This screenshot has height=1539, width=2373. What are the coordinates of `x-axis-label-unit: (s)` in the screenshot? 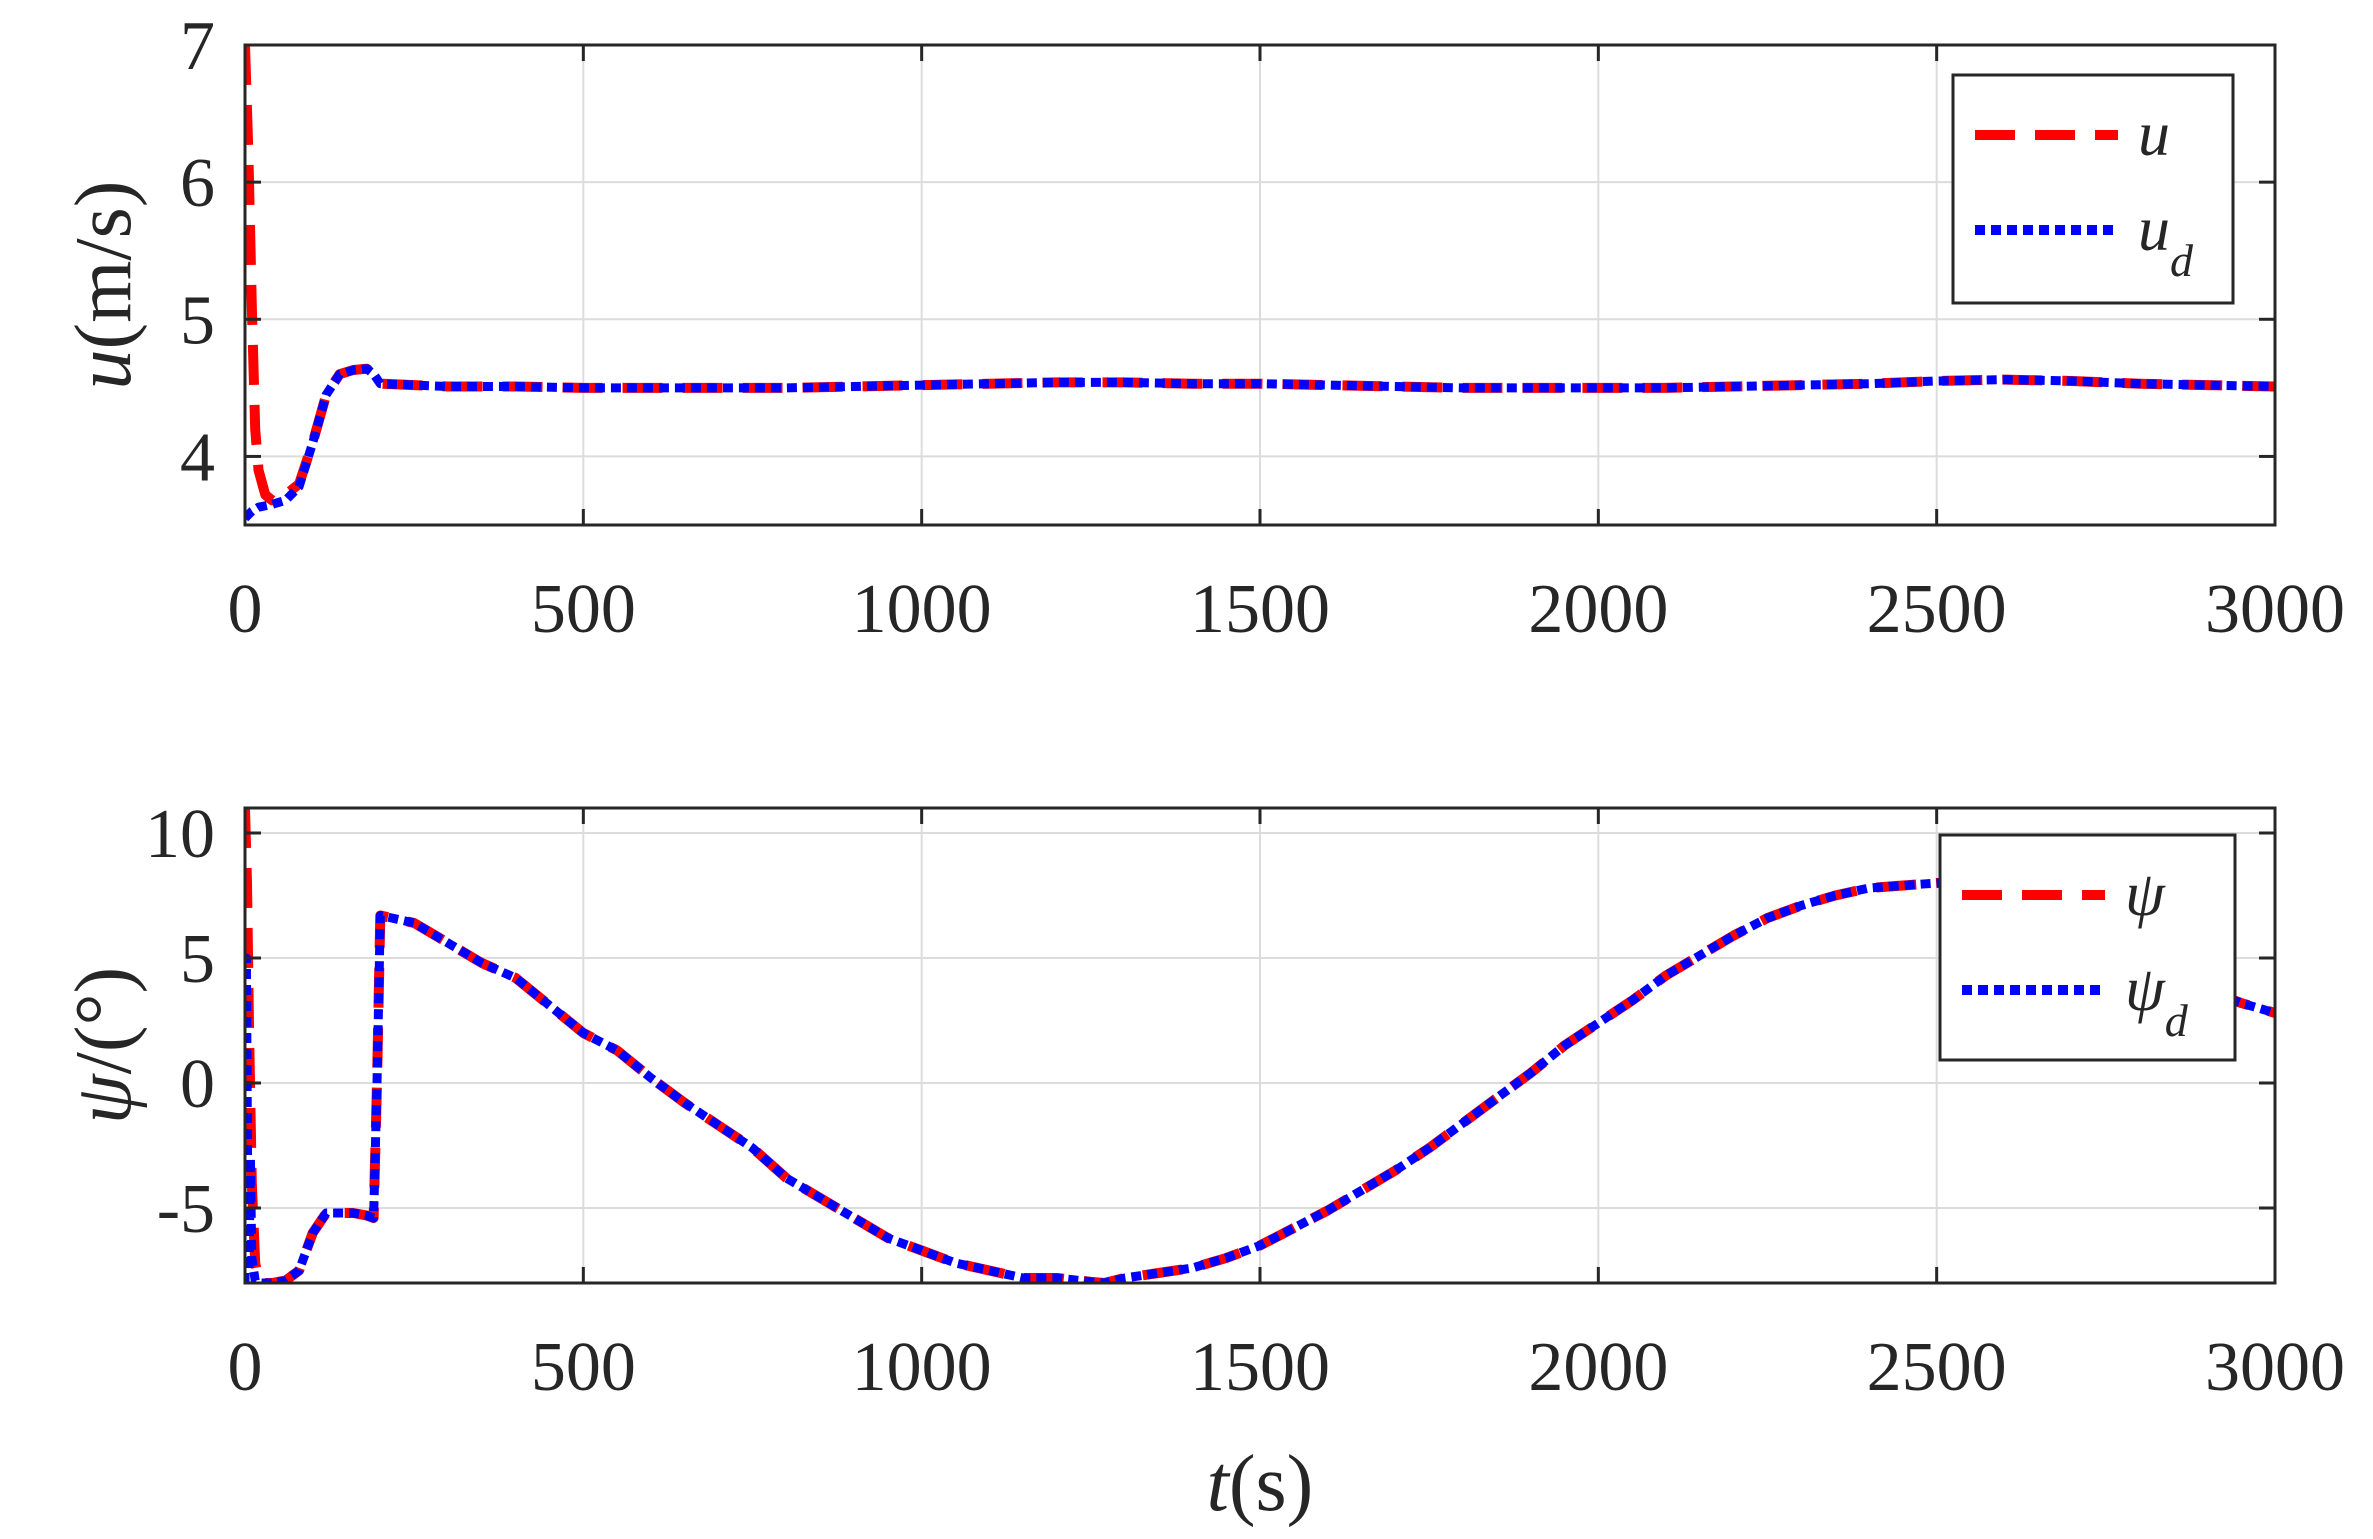 It's located at (1271, 1484).